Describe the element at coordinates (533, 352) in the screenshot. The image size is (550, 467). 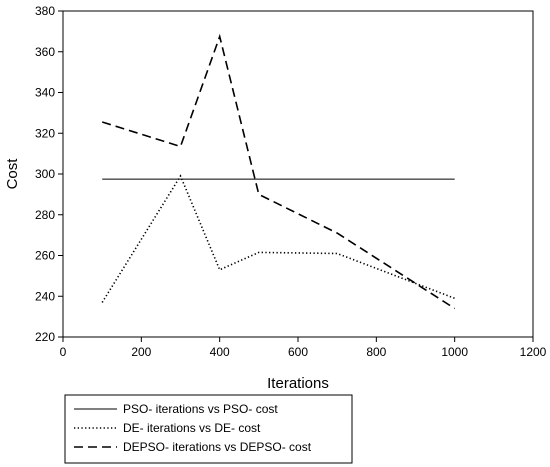
I see `x-tick-label: 1200` at that location.